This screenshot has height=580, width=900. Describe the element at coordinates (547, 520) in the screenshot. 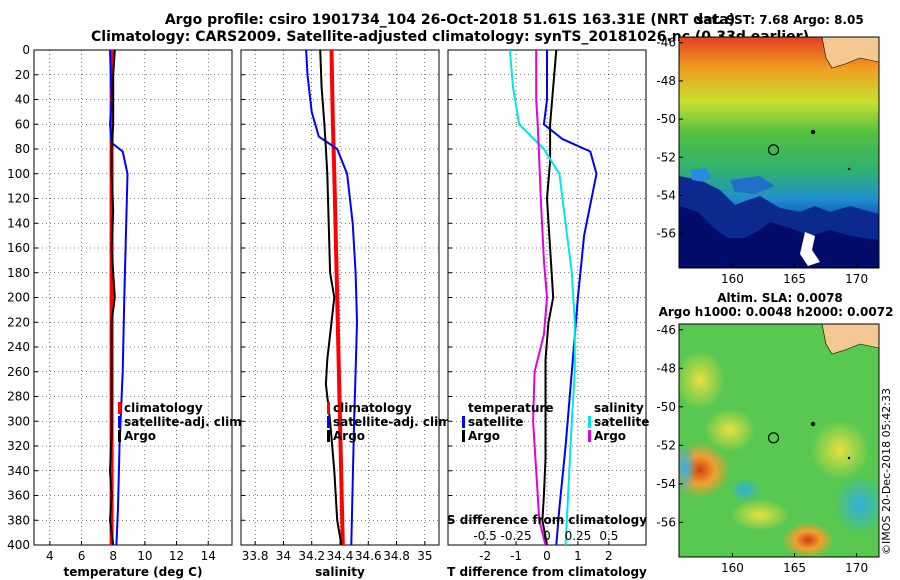

I see `s-difference-label: S difference from climatology` at that location.